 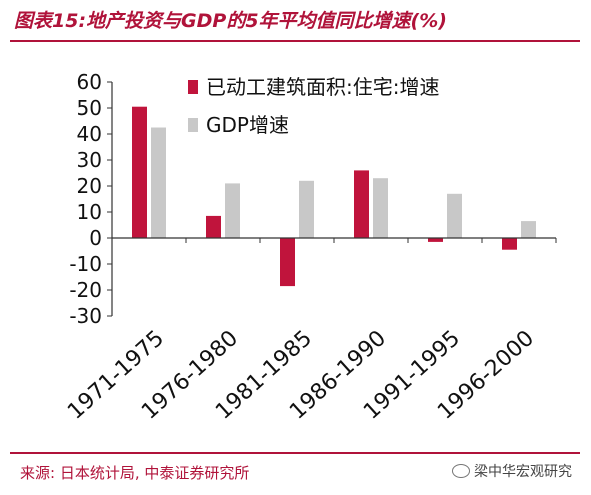 What do you see at coordinates (295, 41) in the screenshot?
I see `title-rule` at bounding box center [295, 41].